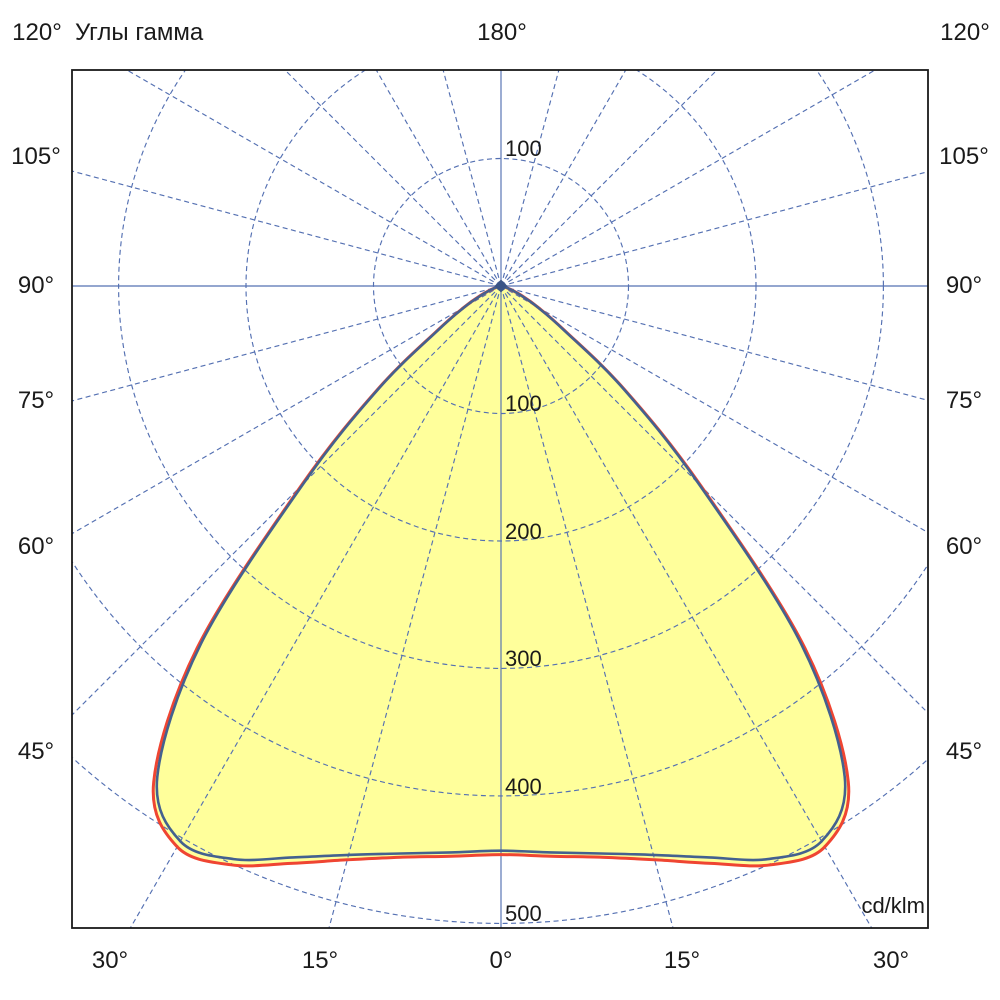 This screenshot has height=1000, width=1000. I want to click on ring-label-200: 200, so click(523, 531).